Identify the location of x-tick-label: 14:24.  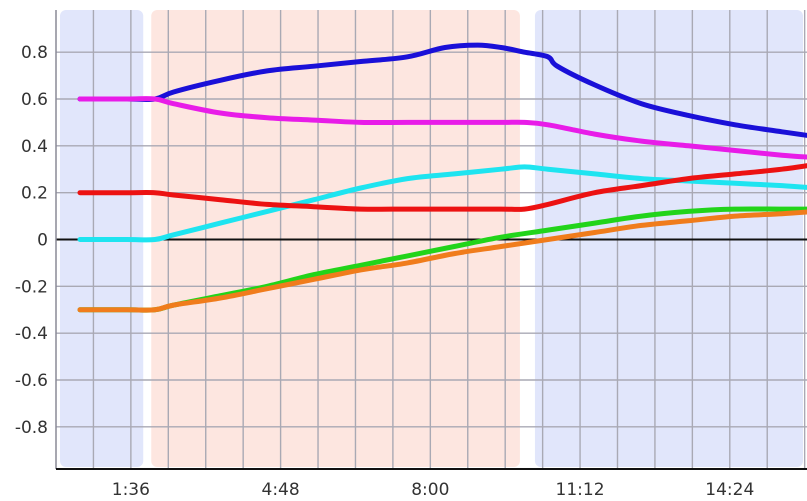
(729, 490).